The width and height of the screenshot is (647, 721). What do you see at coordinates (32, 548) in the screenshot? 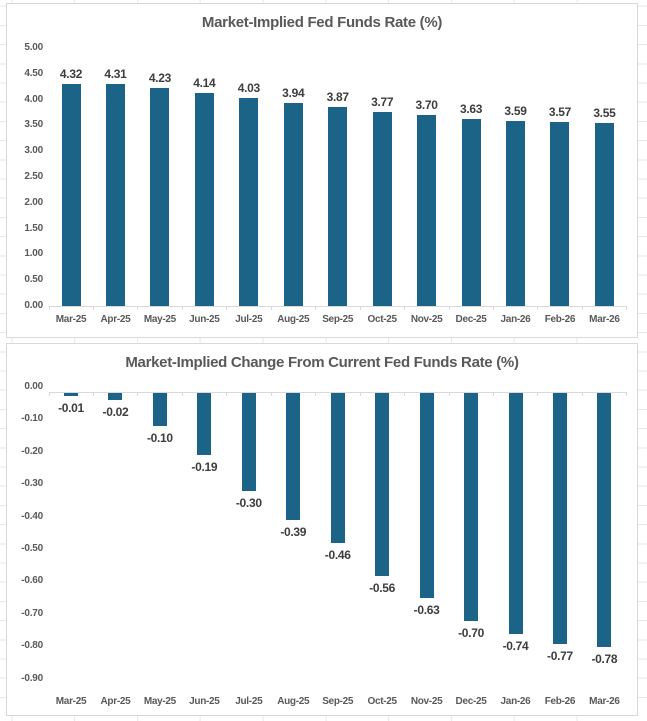
I see `y-axis-tick-label: -0.50` at bounding box center [32, 548].